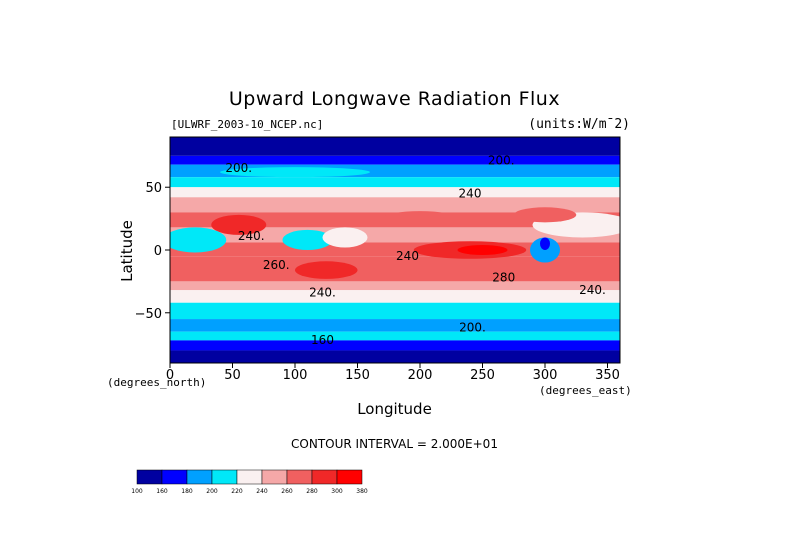  Describe the element at coordinates (607, 375) in the screenshot. I see `x-tick-label: 350` at that location.